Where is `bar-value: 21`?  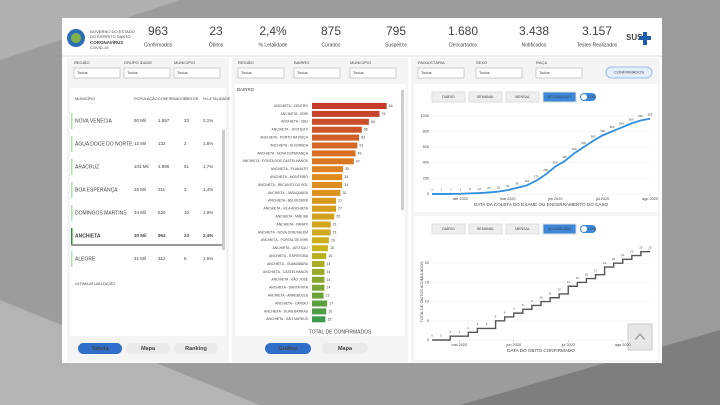 bar-value: 21 is located at coordinates (335, 232).